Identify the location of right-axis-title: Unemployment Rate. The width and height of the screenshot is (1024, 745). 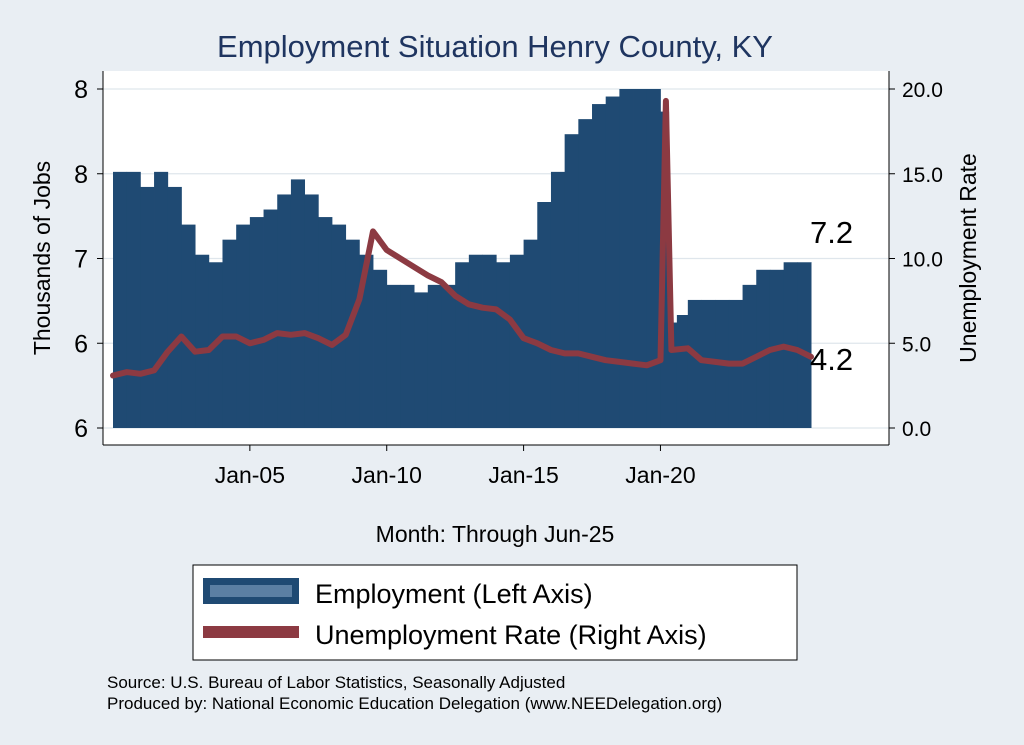
(968, 258).